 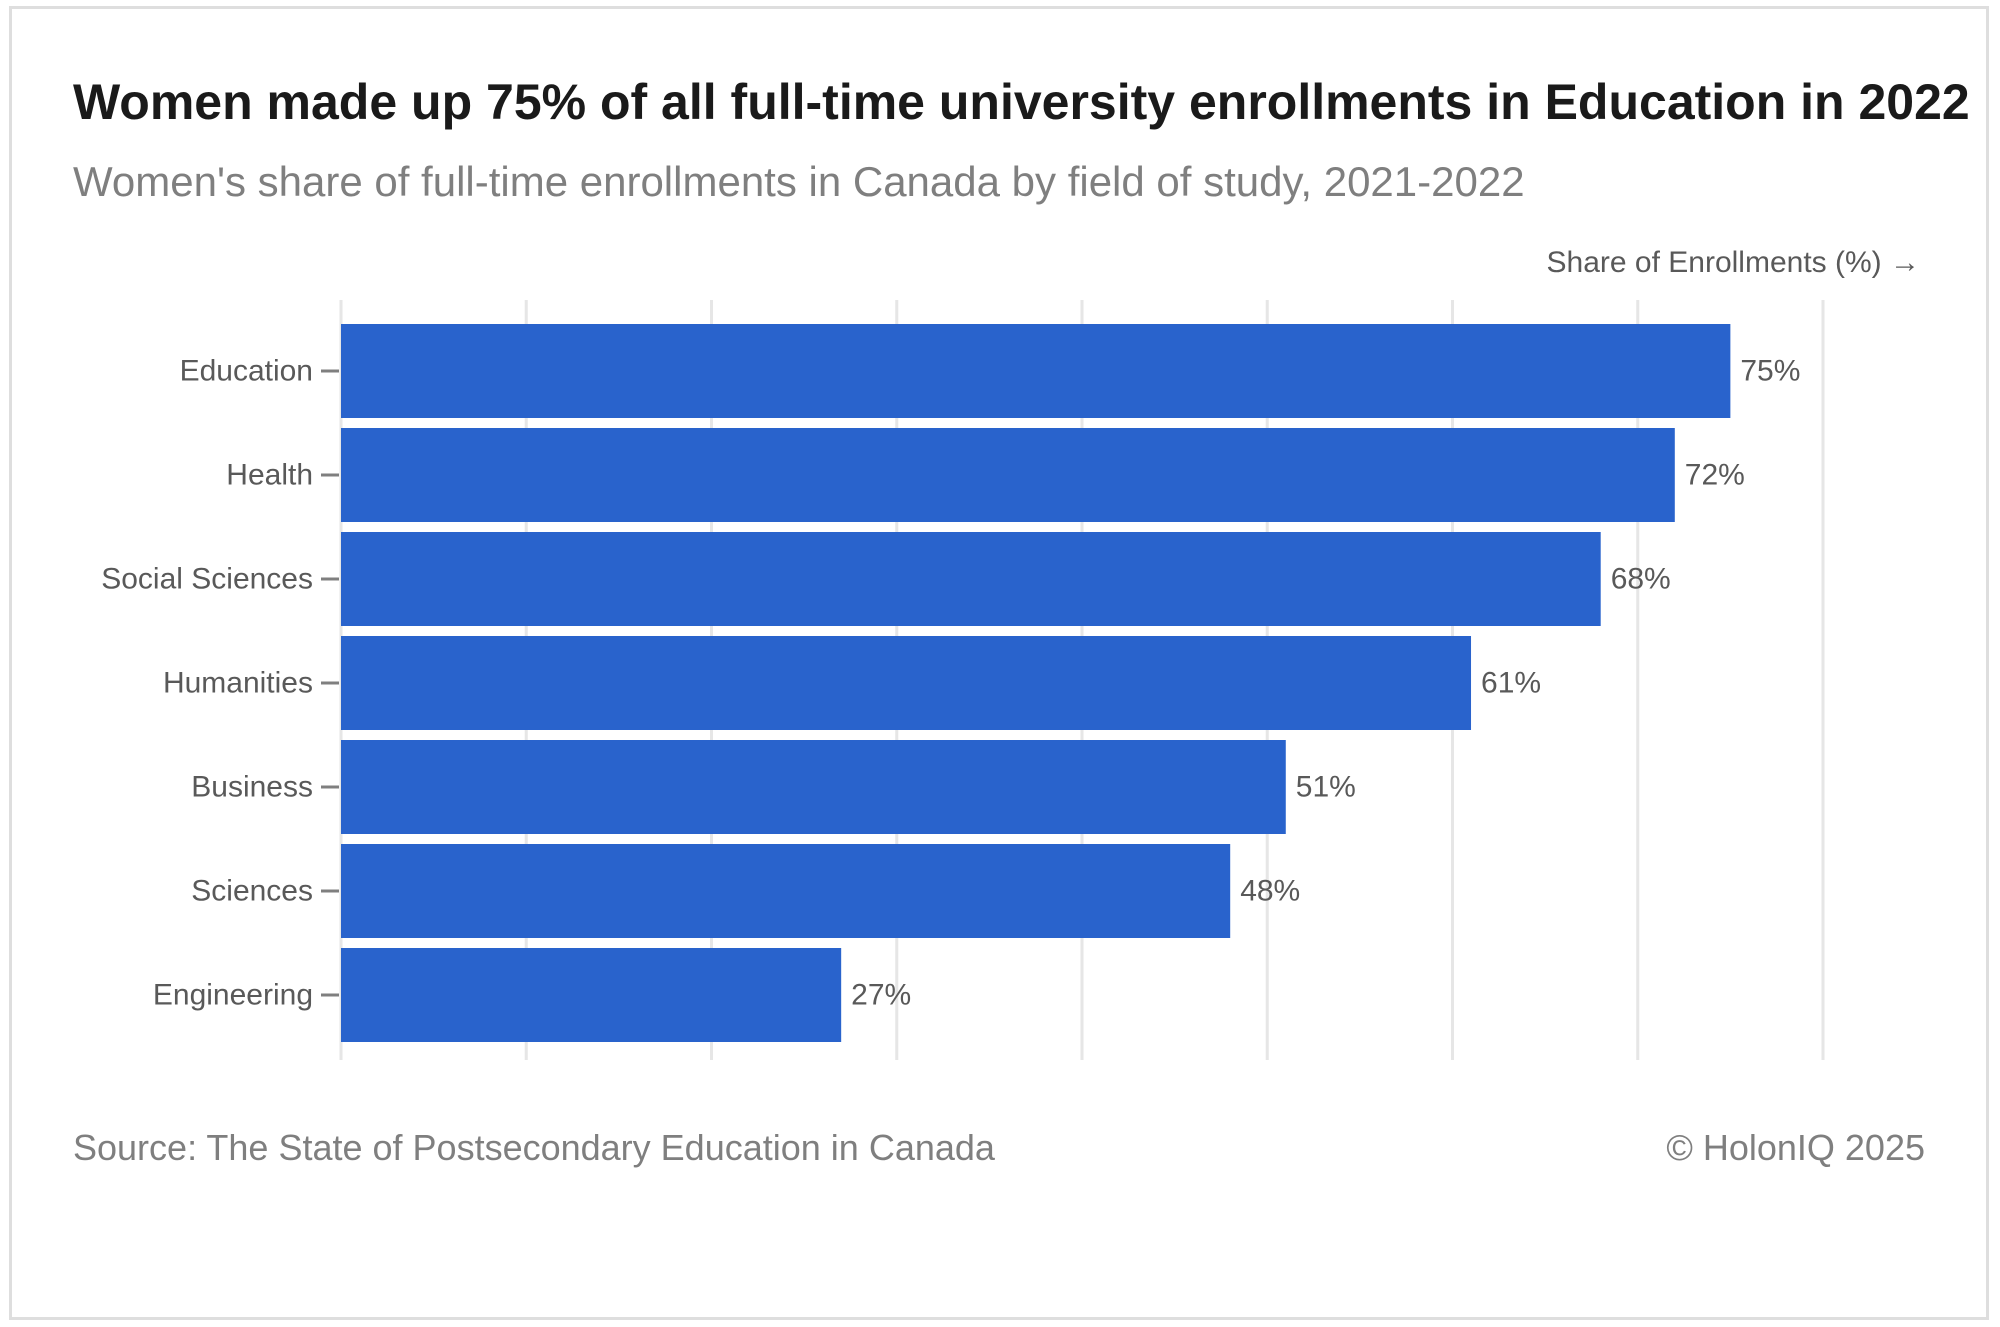 I want to click on bar-education, so click(x=1036, y=371).